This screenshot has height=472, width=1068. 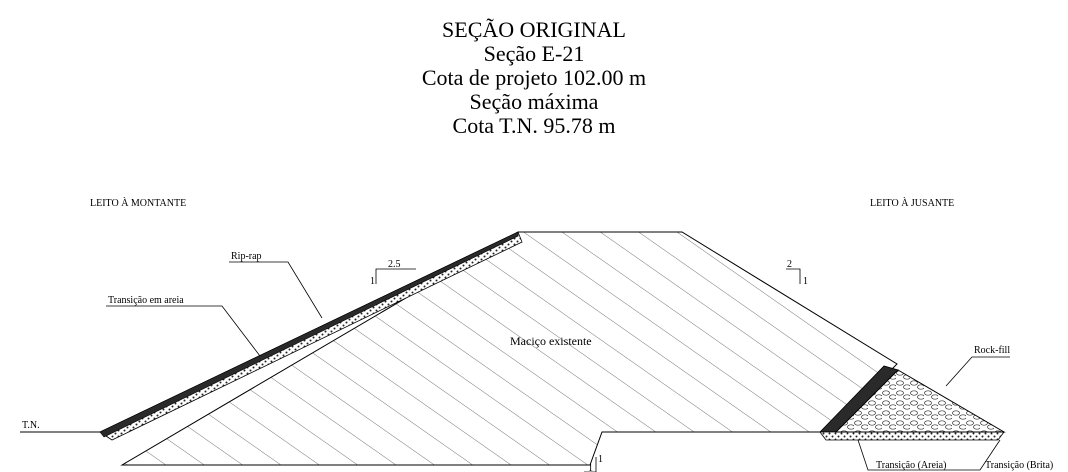 What do you see at coordinates (992, 350) in the screenshot?
I see `rockfill-label: Rock-fill` at bounding box center [992, 350].